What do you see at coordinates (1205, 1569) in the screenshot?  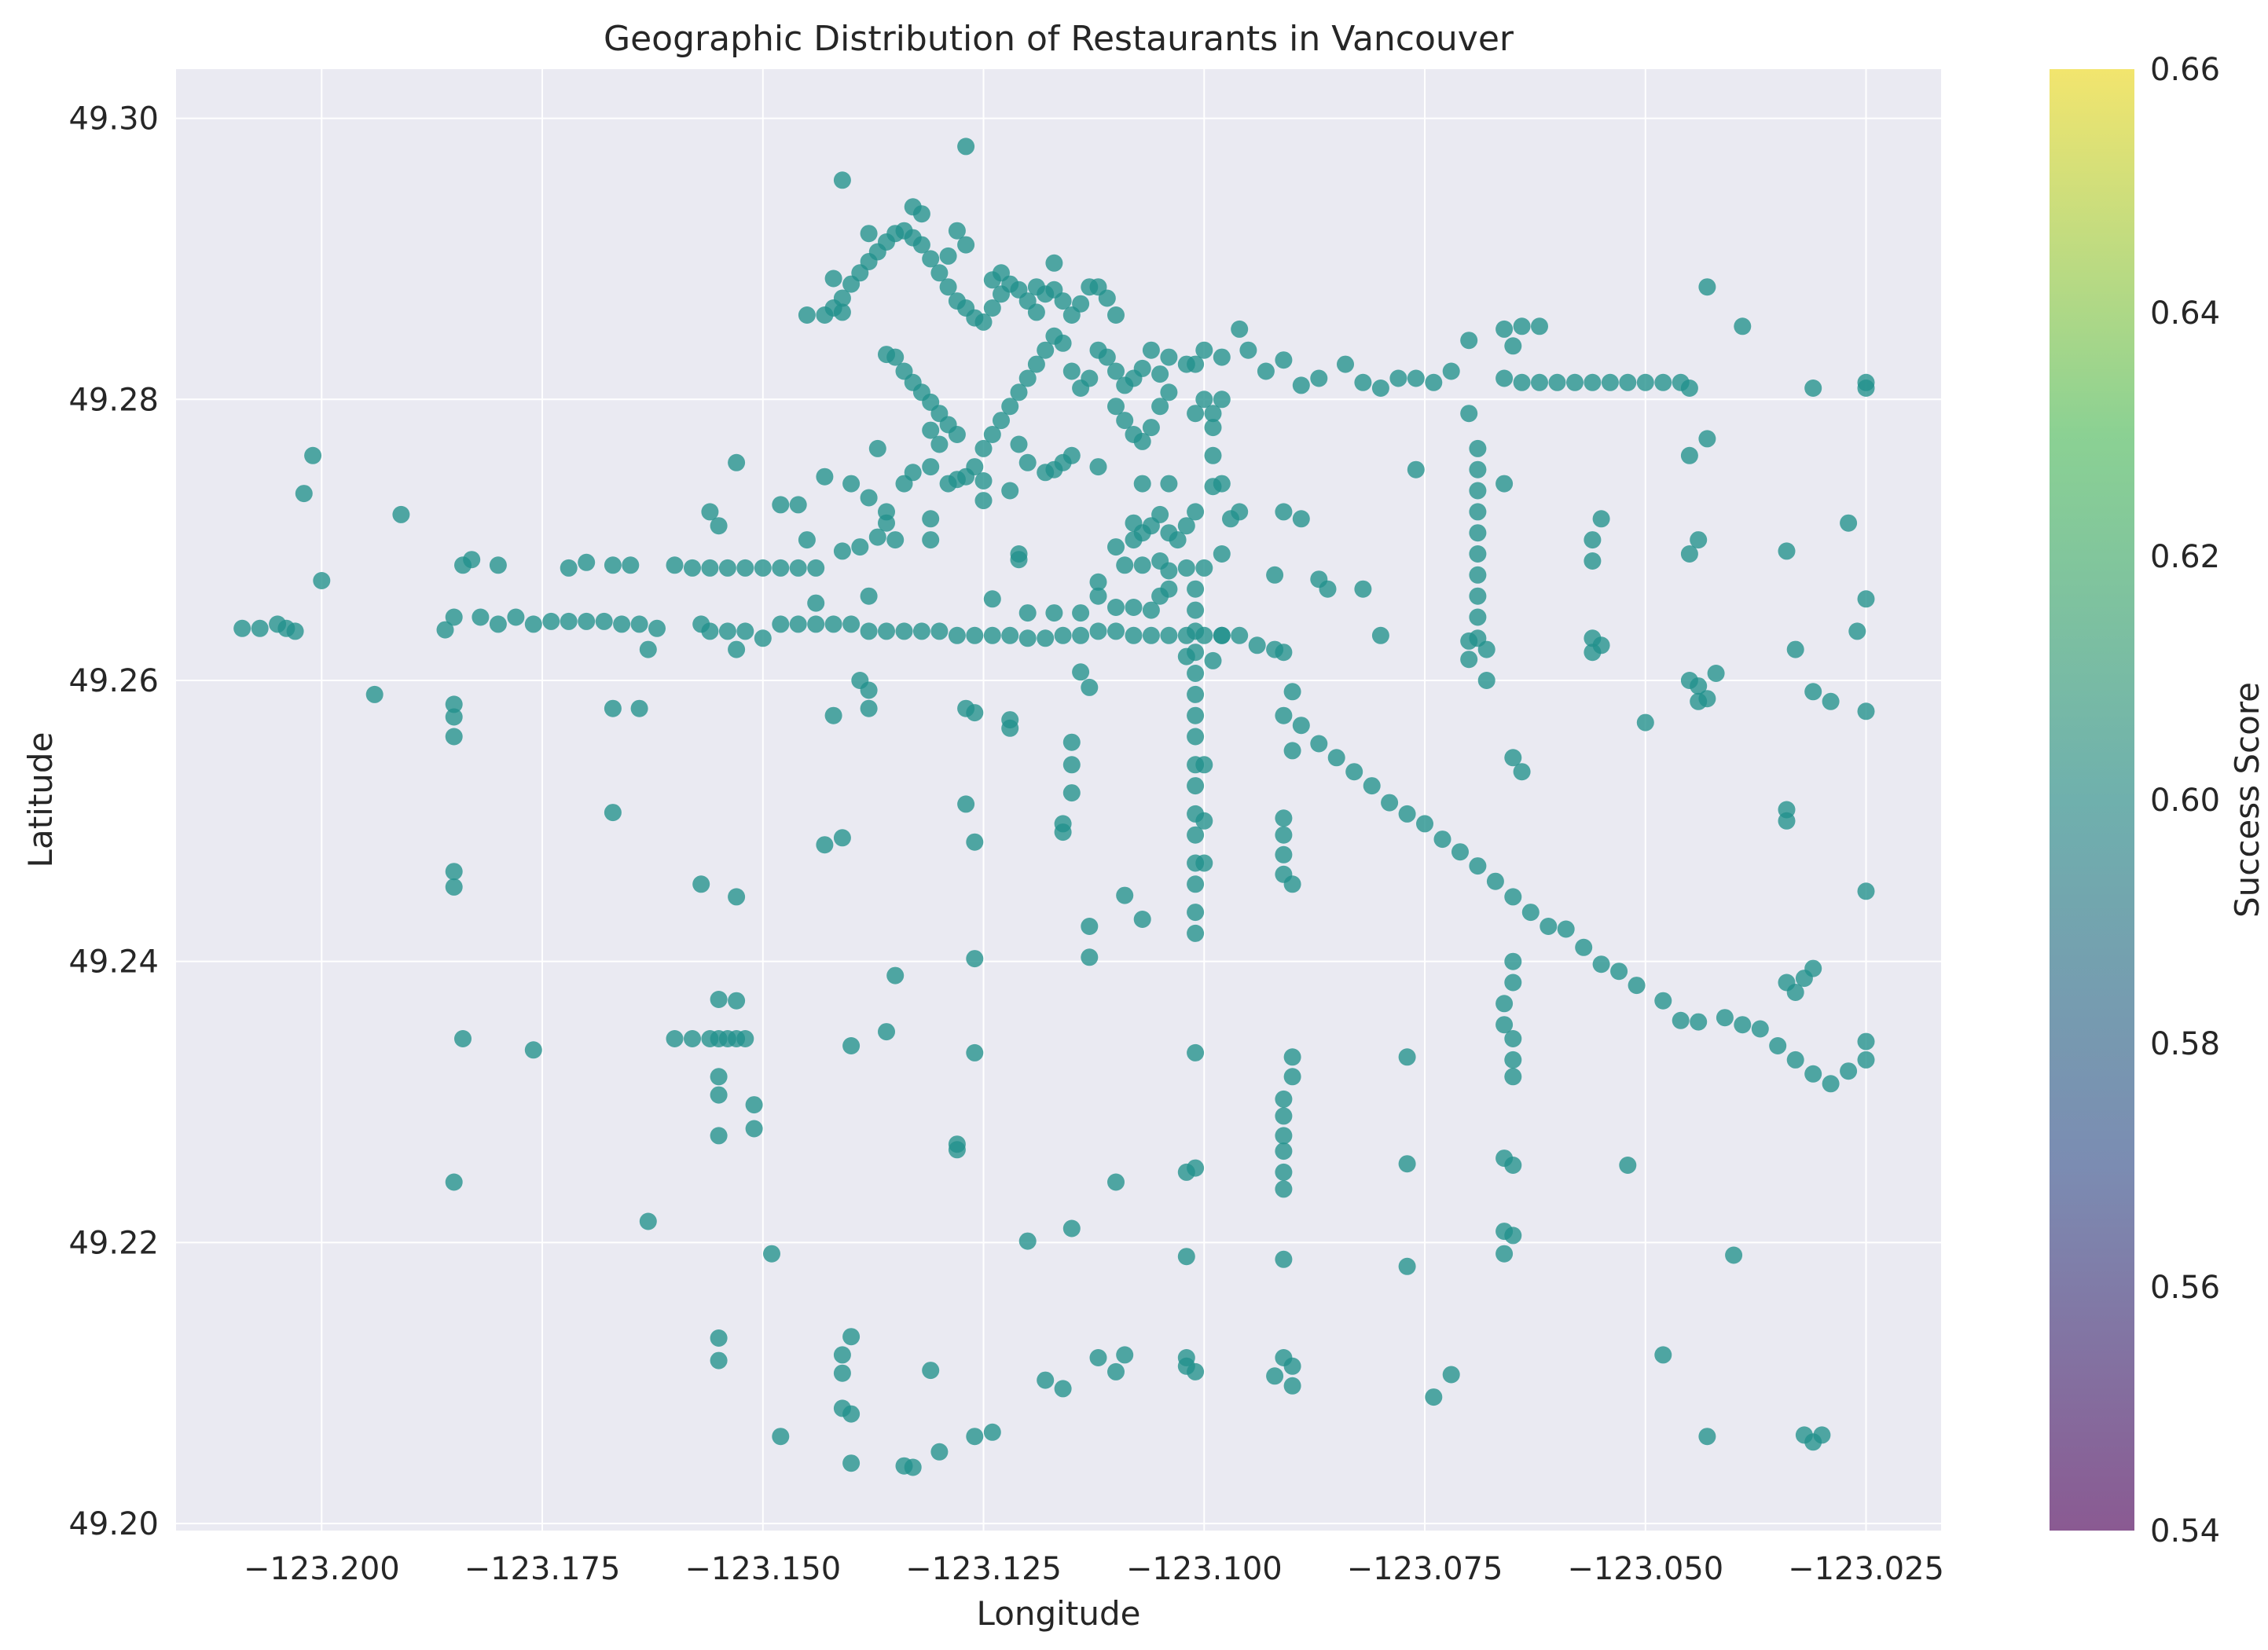 I see `x-tick-label: −123.100` at bounding box center [1205, 1569].